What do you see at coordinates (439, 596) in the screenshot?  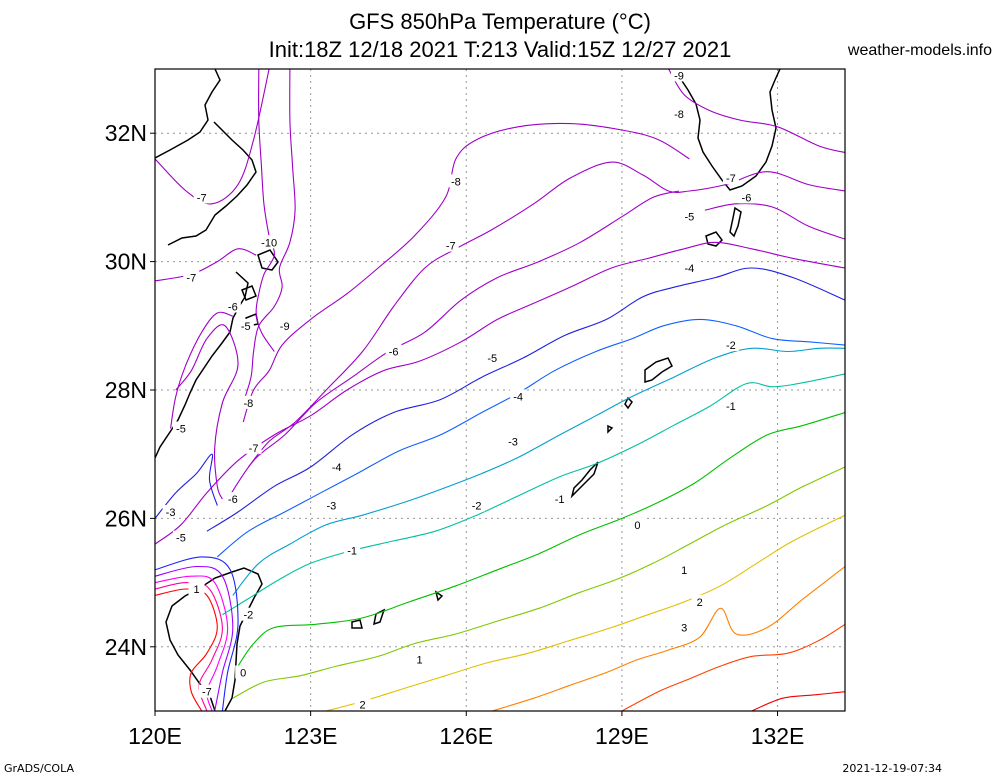 I see `island-ishigaki` at bounding box center [439, 596].